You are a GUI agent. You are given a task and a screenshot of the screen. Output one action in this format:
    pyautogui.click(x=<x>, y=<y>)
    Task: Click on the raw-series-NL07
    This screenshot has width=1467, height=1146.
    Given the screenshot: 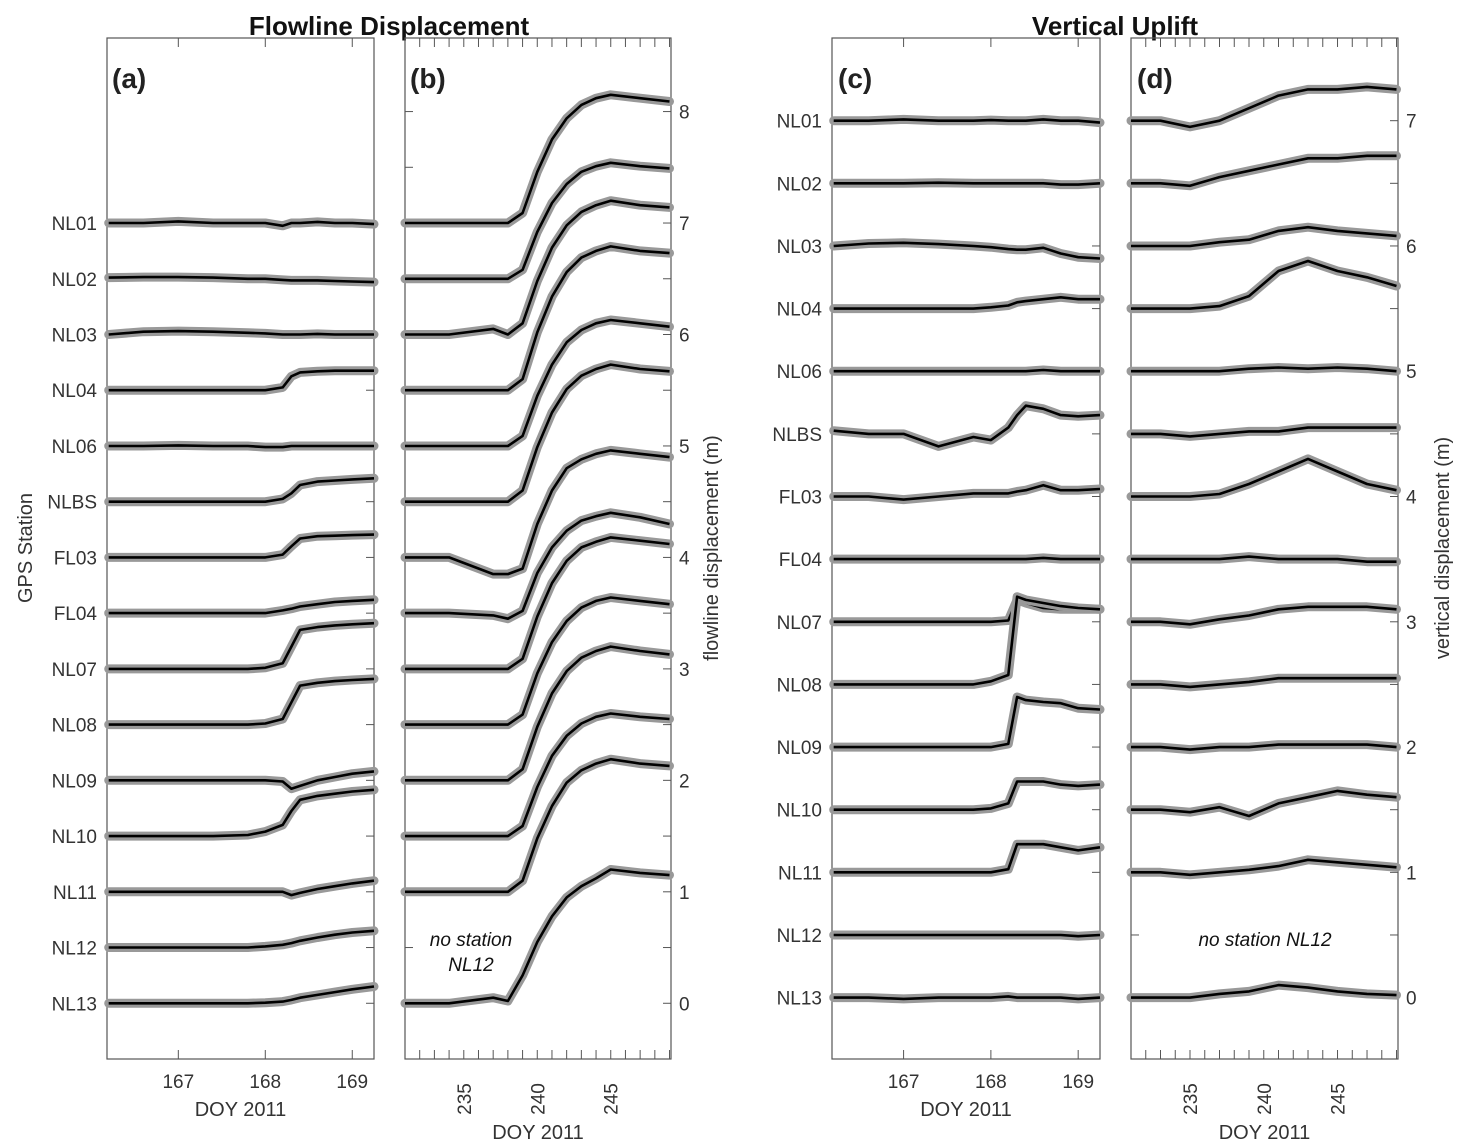 What is the action you would take?
    pyautogui.click(x=241, y=646)
    